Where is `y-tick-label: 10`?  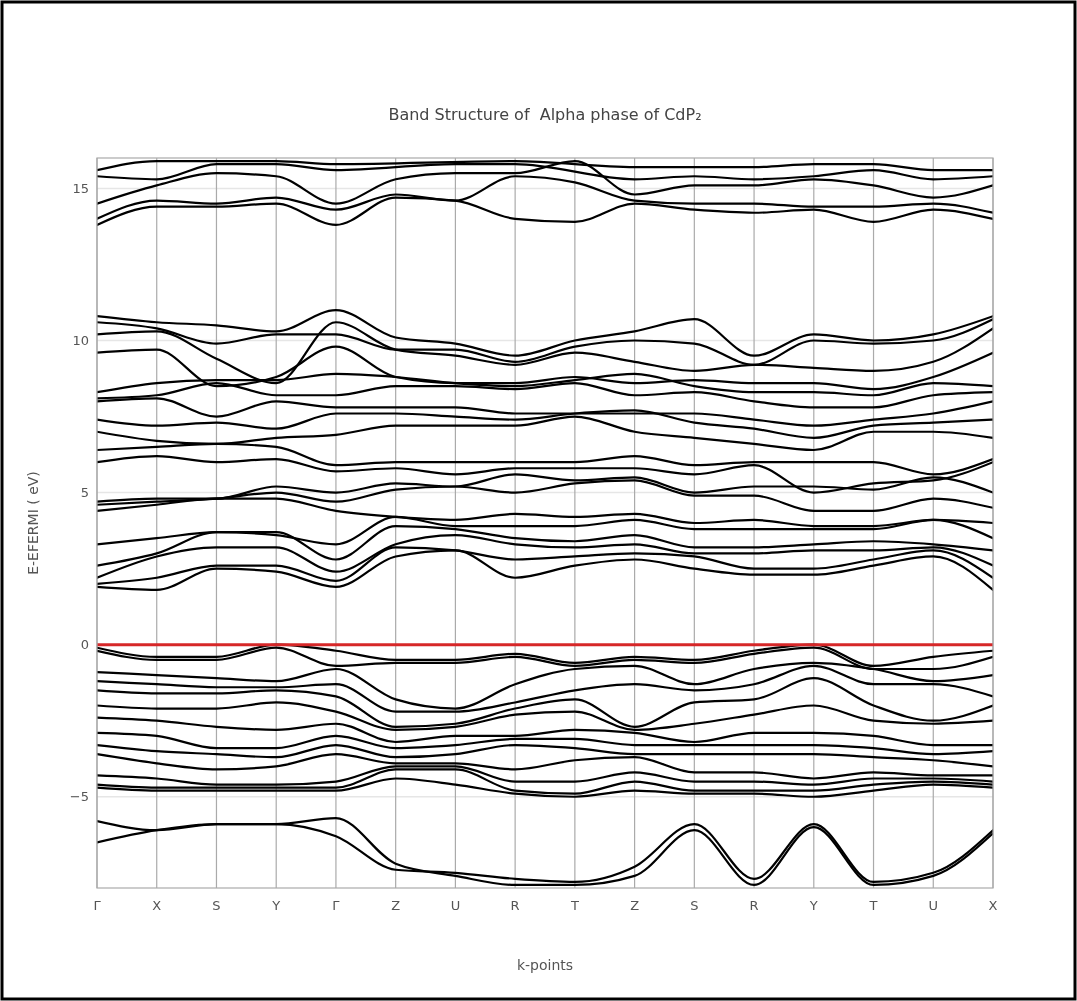
y-tick-label: 10 is located at coordinates (80, 341).